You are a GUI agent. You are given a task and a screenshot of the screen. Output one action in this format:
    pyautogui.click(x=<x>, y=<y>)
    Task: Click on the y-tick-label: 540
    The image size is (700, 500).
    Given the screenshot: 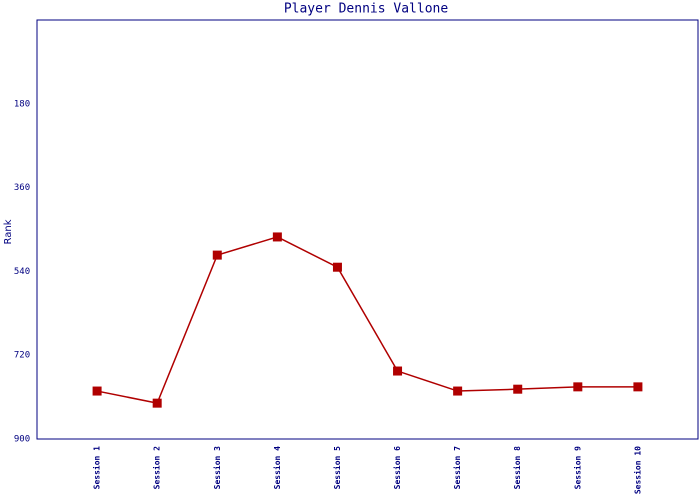 What is the action you would take?
    pyautogui.click(x=22, y=272)
    